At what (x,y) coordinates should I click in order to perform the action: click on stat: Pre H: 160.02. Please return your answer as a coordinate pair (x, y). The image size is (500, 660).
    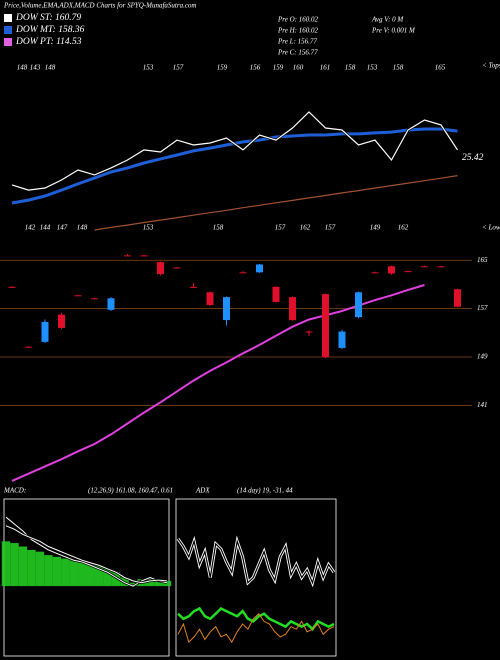
    Looking at the image, I should click on (297, 31).